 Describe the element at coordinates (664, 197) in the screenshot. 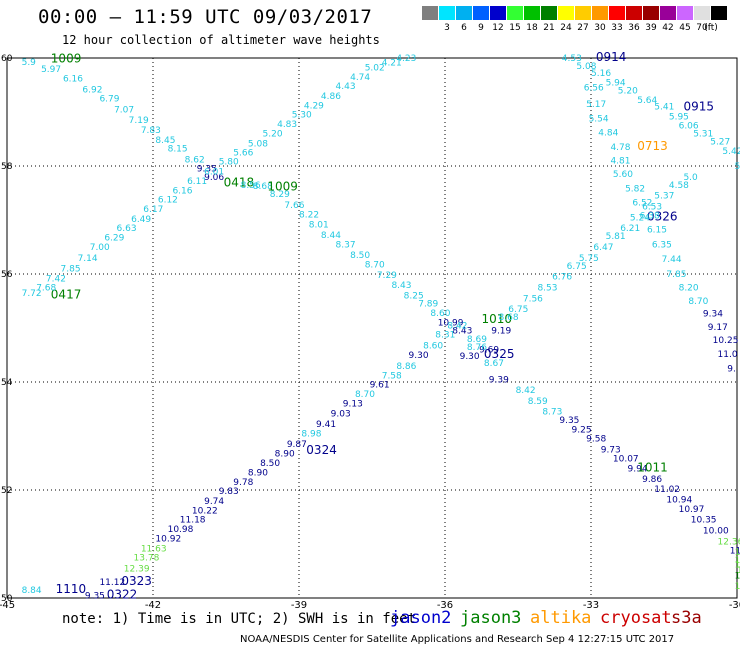

I see `wave-height-label: 5.37` at that location.